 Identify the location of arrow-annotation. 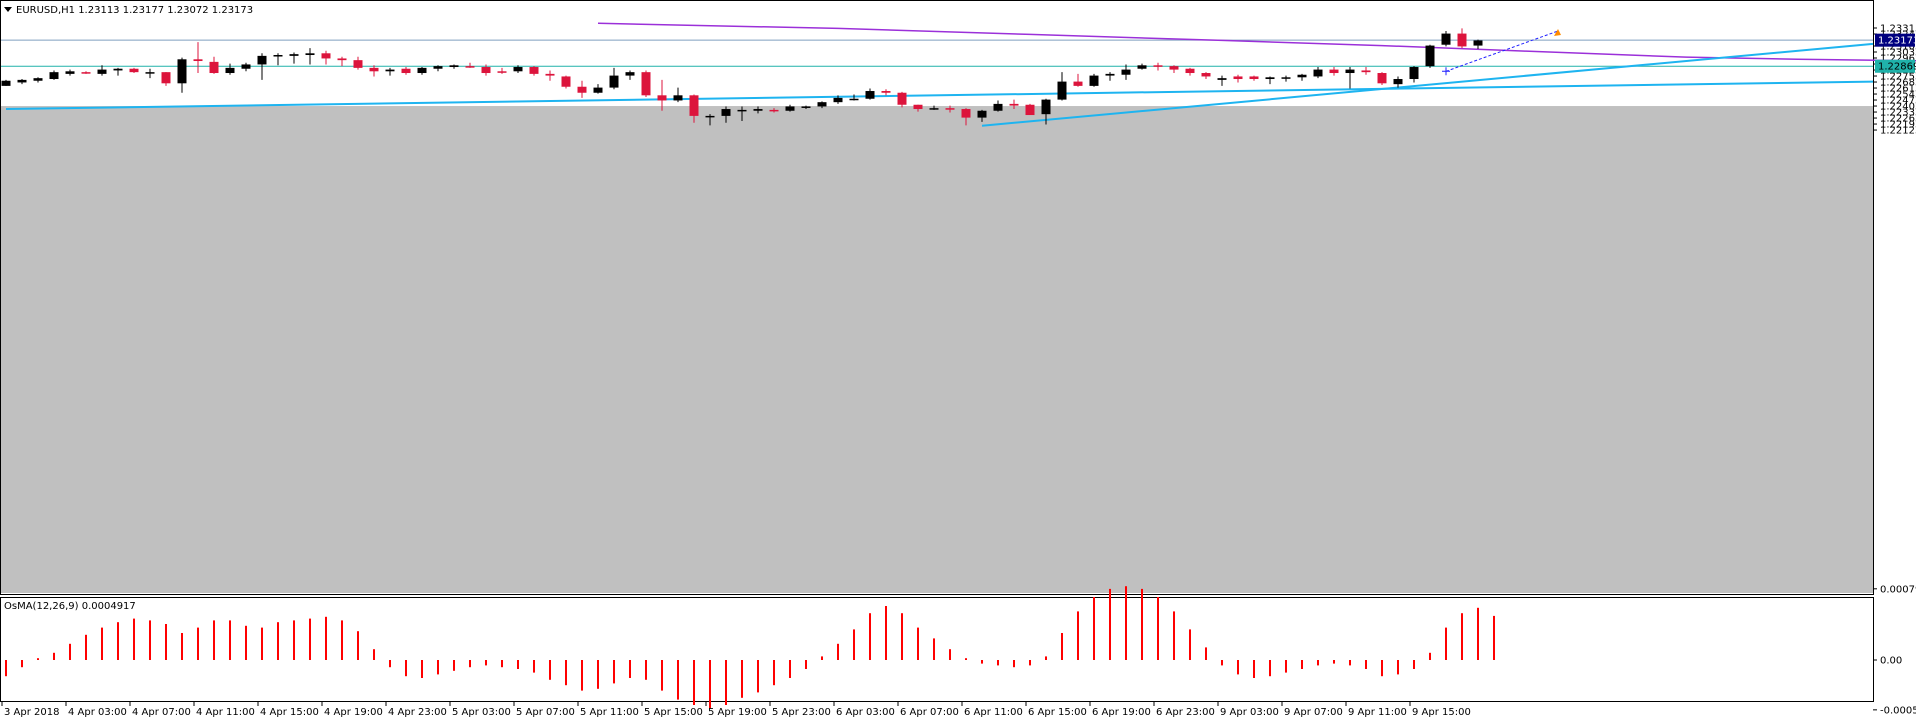
(1501, 52).